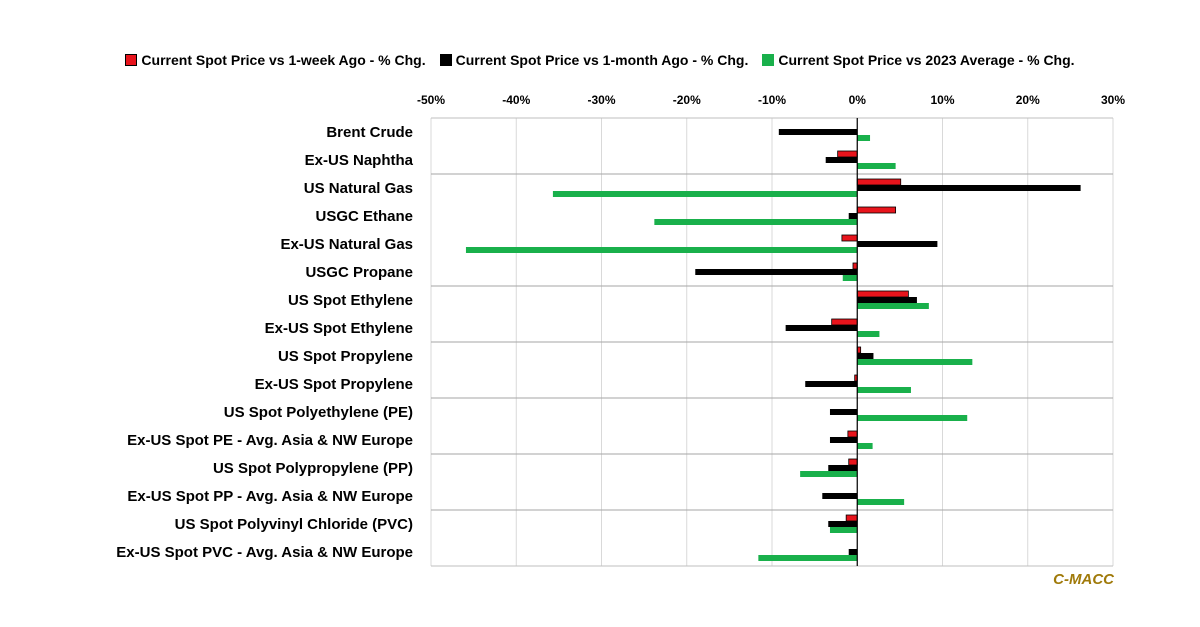 Image resolution: width=1200 pixels, height=627 pixels. Describe the element at coordinates (345, 356) in the screenshot. I see `category-label: US Spot Propylene` at that location.